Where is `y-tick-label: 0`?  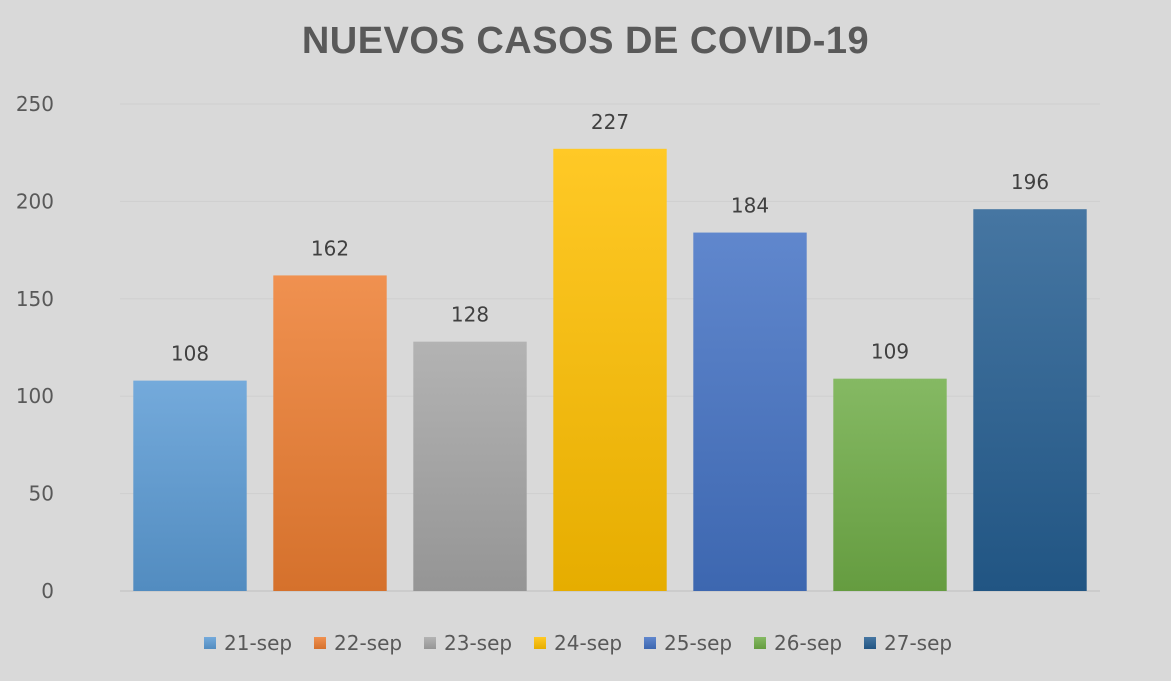
y-tick-label: 0 is located at coordinates (47, 591).